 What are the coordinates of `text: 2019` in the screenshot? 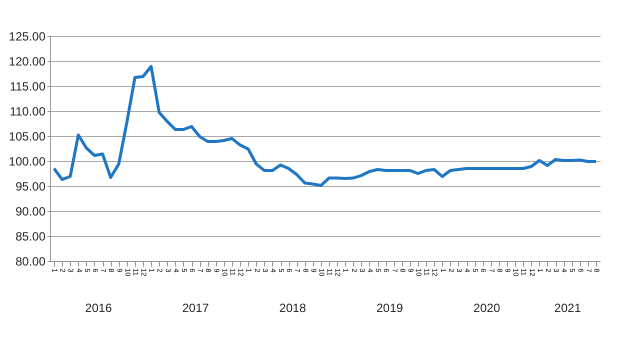 It's located at (390, 308).